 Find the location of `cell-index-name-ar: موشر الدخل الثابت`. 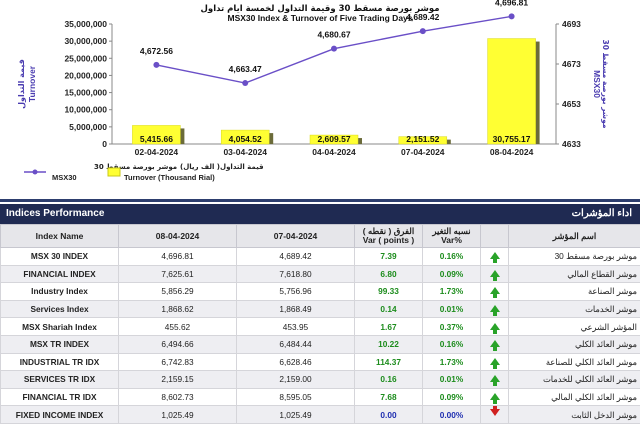

cell-index-name-ar: موشر الدخل الثابت is located at coordinates (574, 415).